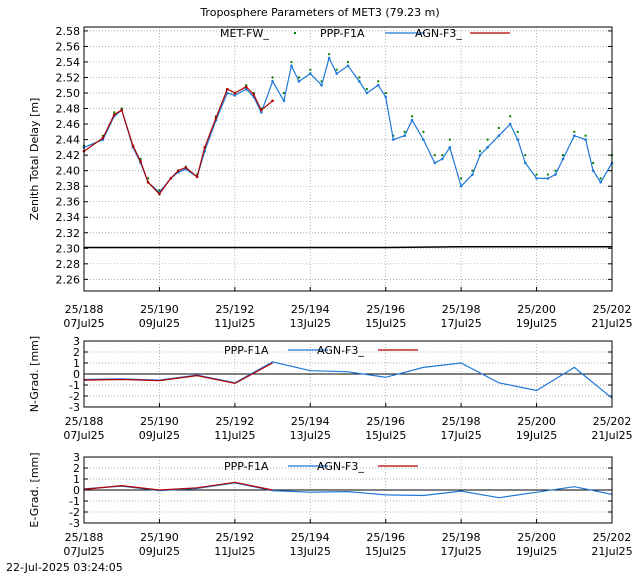 The width and height of the screenshot is (640, 576). I want to click on x-tick-label-date: 19Jul25, so click(536, 435).